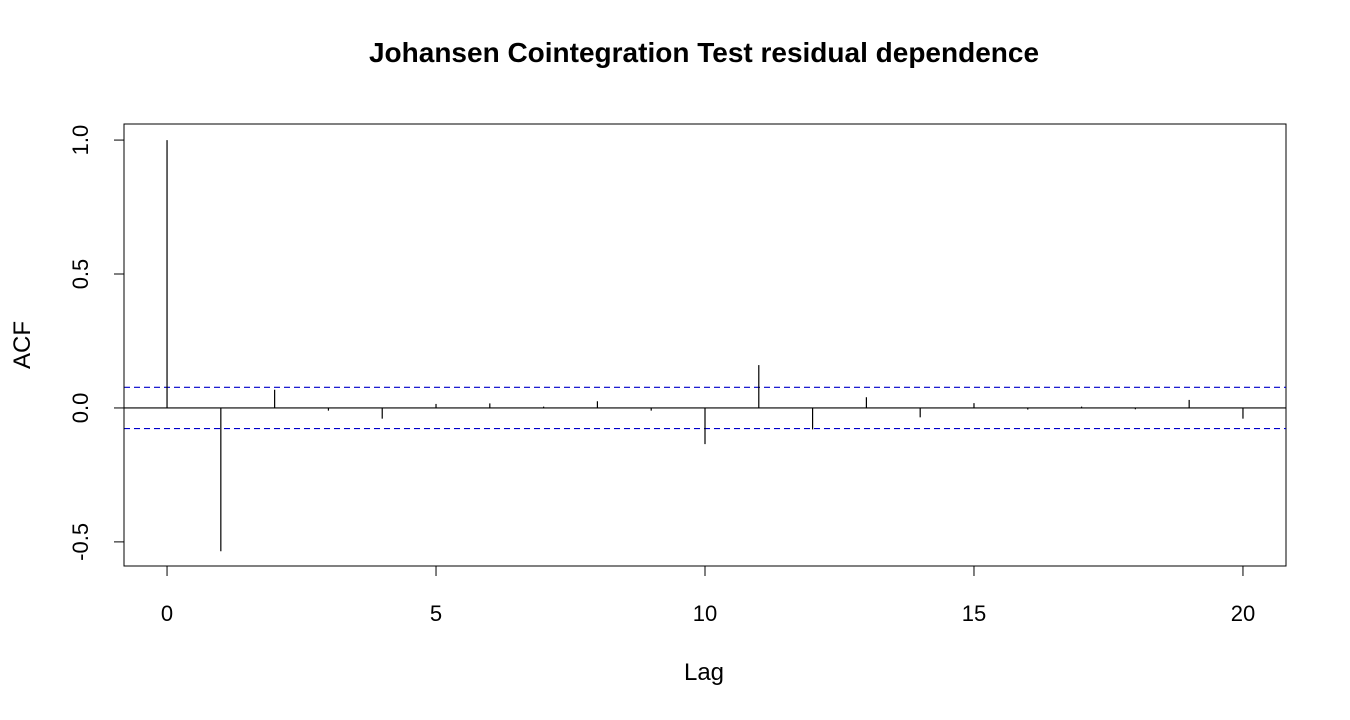  What do you see at coordinates (708, 595) in the screenshot?
I see `x-axis: 0 5 10 15 20` at bounding box center [708, 595].